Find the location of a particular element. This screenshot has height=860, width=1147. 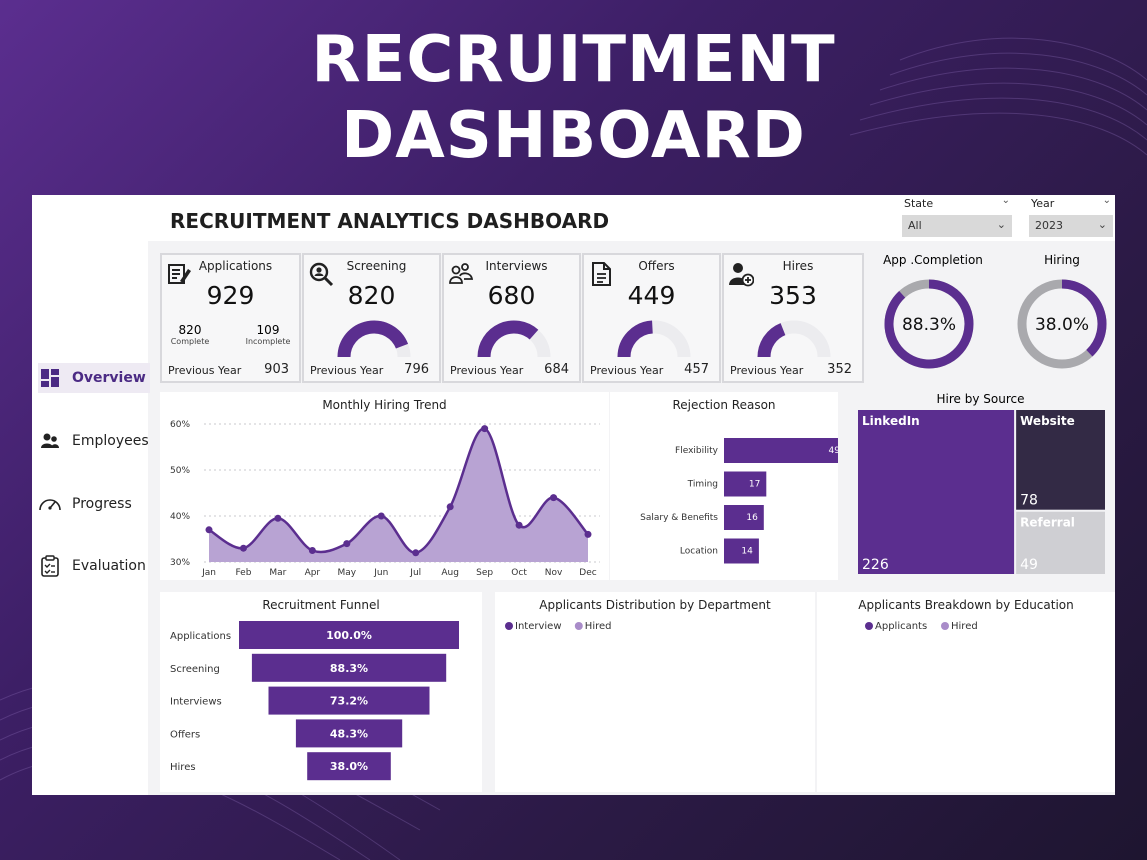

kpi-prev-value: 796 is located at coordinates (416, 369).